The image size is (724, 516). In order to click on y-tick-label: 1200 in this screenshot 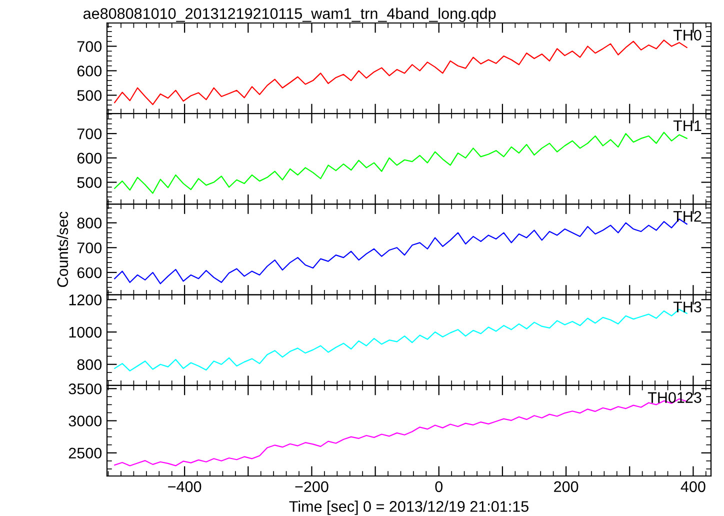, I will do `click(85, 300)`.